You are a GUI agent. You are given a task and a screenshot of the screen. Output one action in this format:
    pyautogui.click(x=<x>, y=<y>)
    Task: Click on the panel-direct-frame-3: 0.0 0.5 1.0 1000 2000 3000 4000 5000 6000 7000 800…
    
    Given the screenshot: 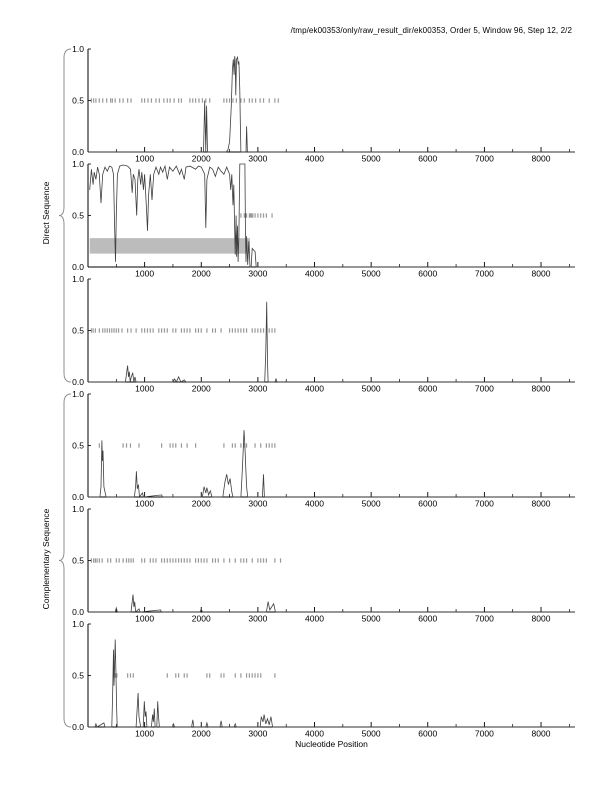 What is the action you would take?
    pyautogui.click(x=323, y=334)
    